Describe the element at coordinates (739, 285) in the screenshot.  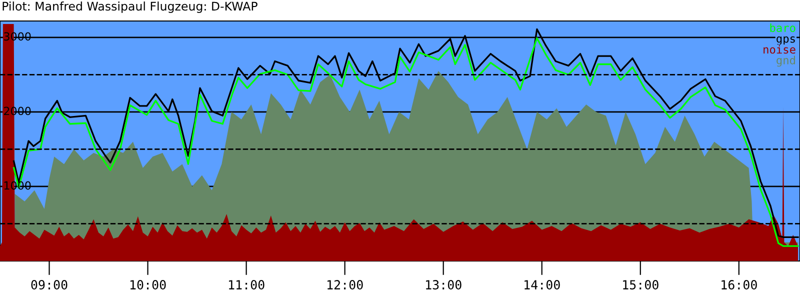
I see `x-tick-label: 16:00` at that location.